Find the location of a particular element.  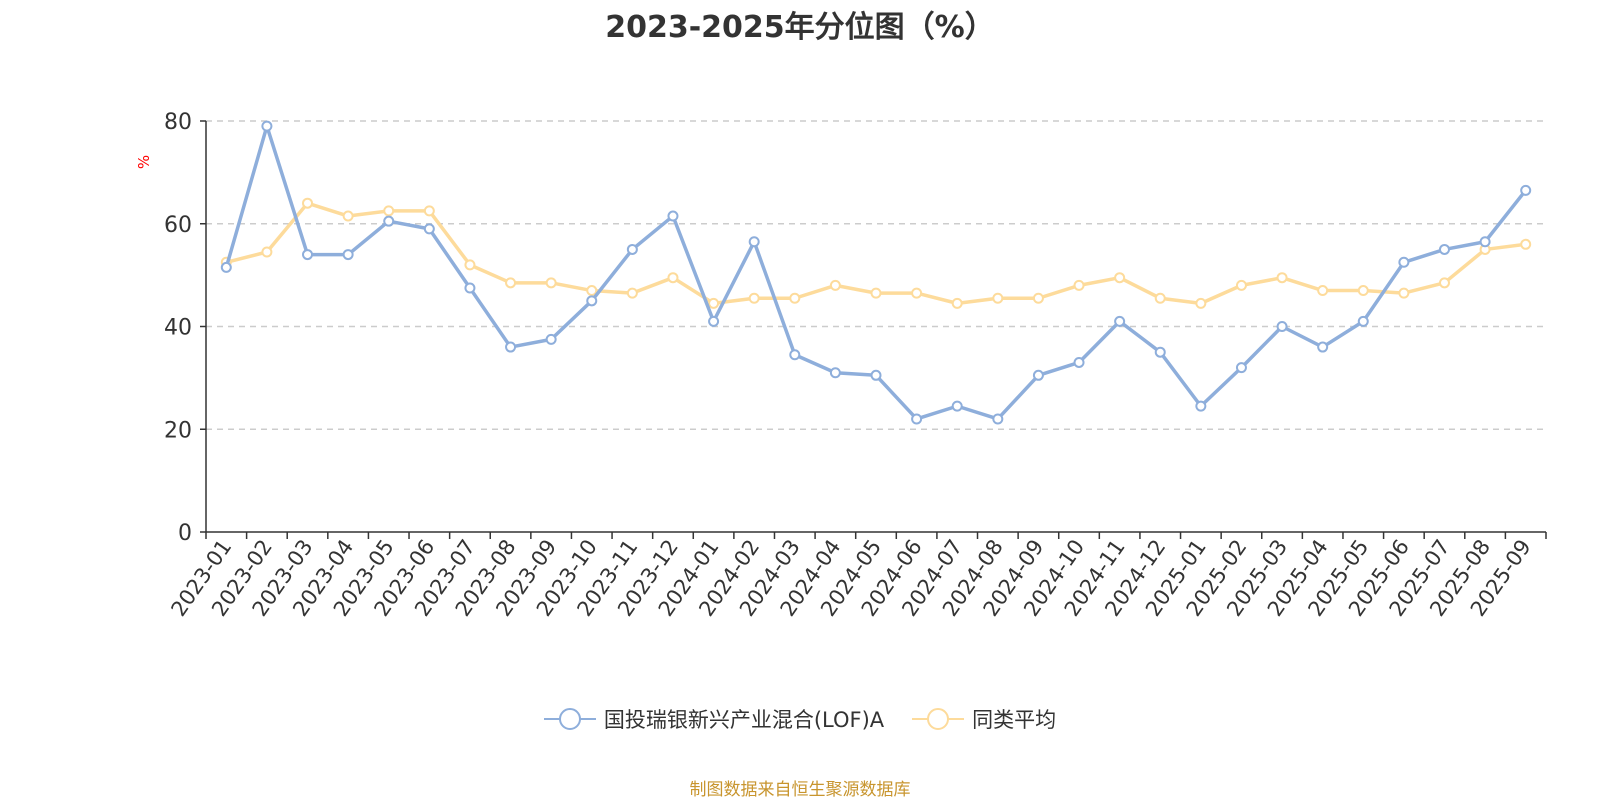

legend: 国投瑞银新兴产业混合(LOF)A 同类平均 is located at coordinates (800, 719).